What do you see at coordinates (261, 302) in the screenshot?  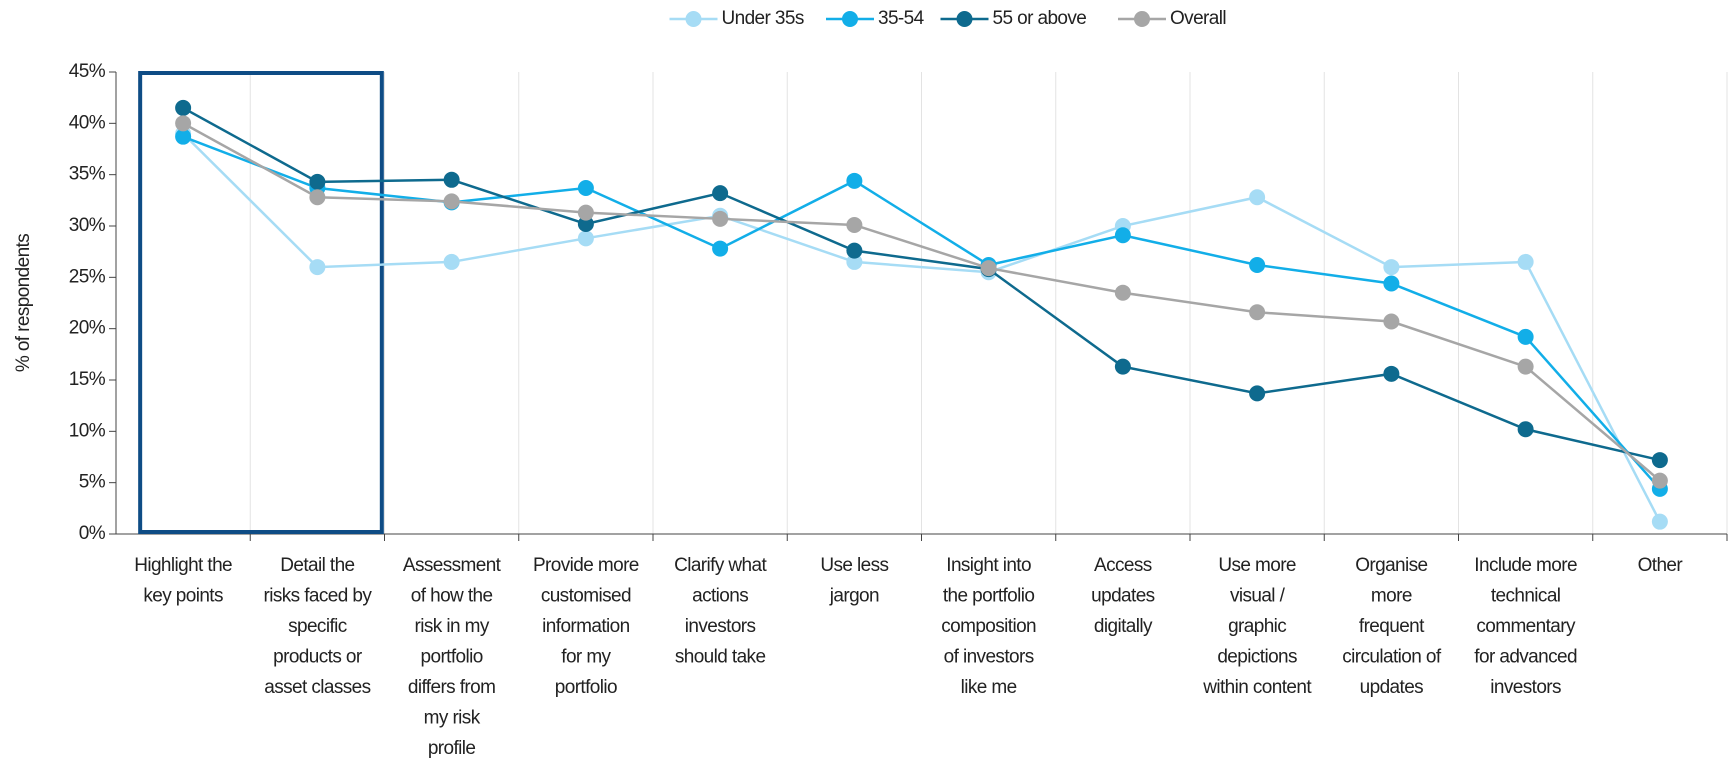 I see `highlight-box` at bounding box center [261, 302].